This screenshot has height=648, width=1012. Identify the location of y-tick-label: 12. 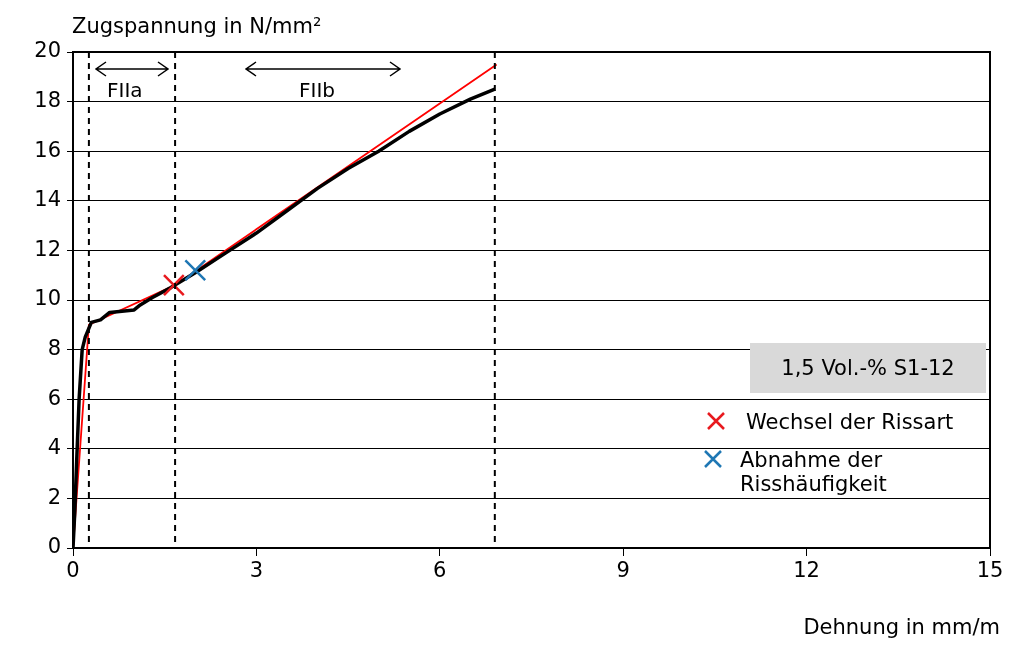
(47, 248).